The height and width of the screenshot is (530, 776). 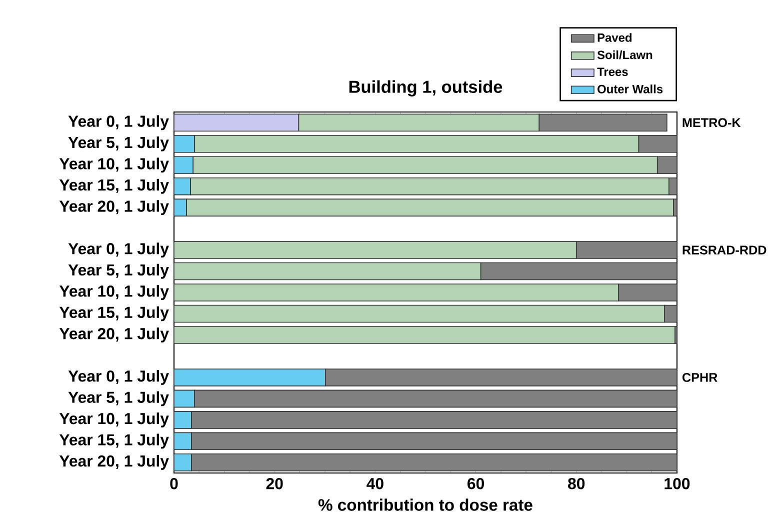 What do you see at coordinates (274, 484) in the screenshot?
I see `x-tick-label: 20` at bounding box center [274, 484].